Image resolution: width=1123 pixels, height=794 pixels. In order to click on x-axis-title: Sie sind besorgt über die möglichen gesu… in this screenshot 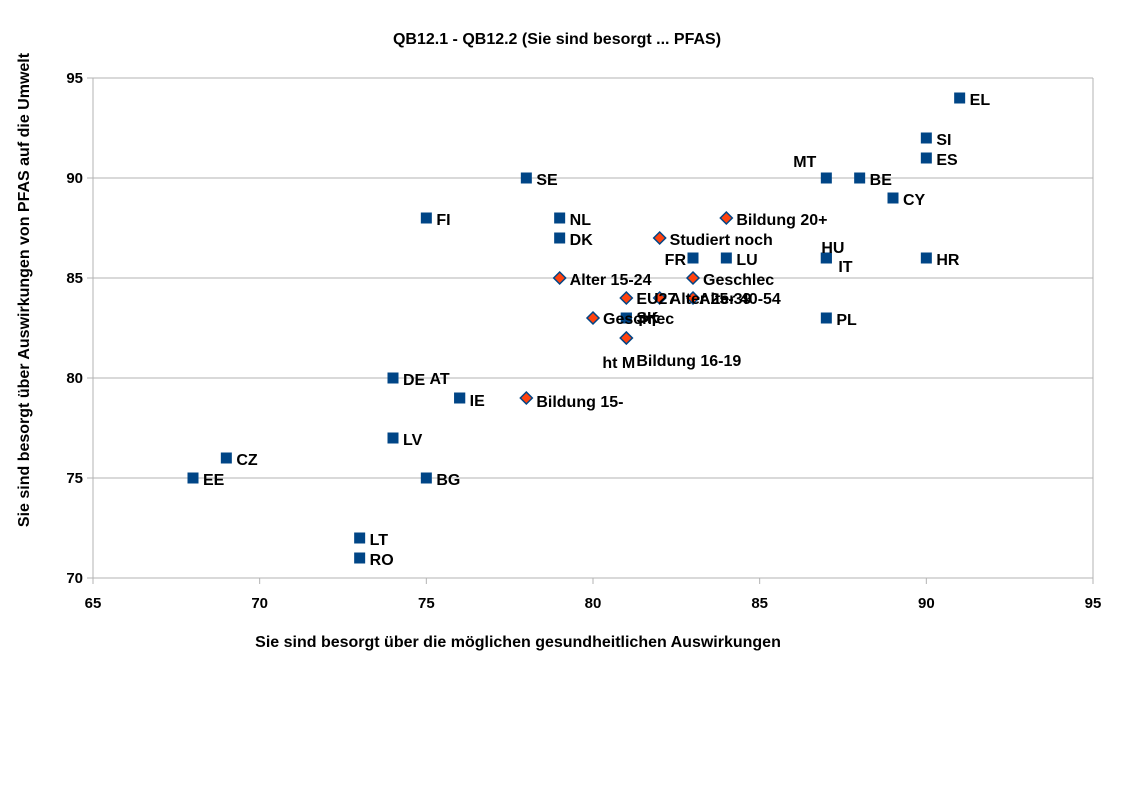, I will do `click(518, 642)`.